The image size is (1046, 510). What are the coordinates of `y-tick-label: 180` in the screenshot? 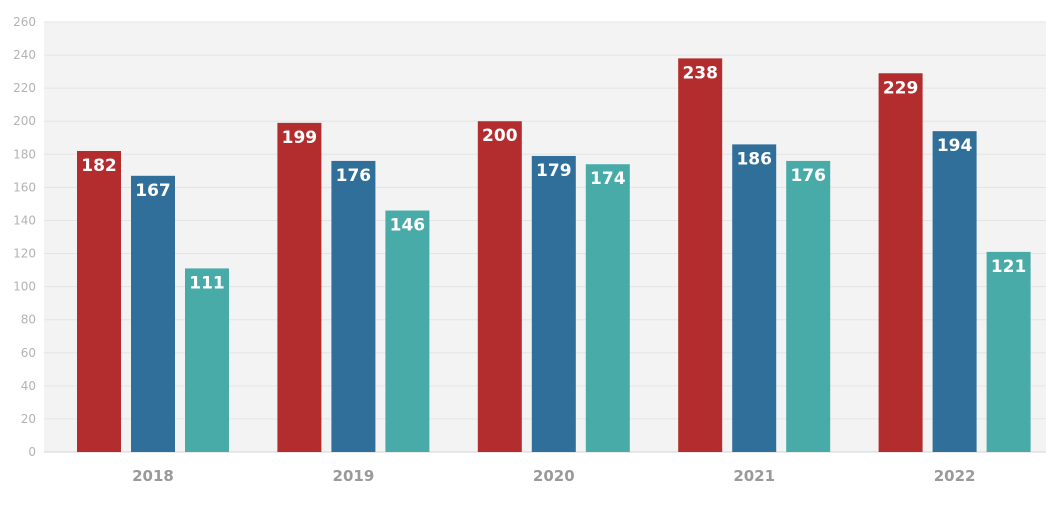 It's located at (24, 154).